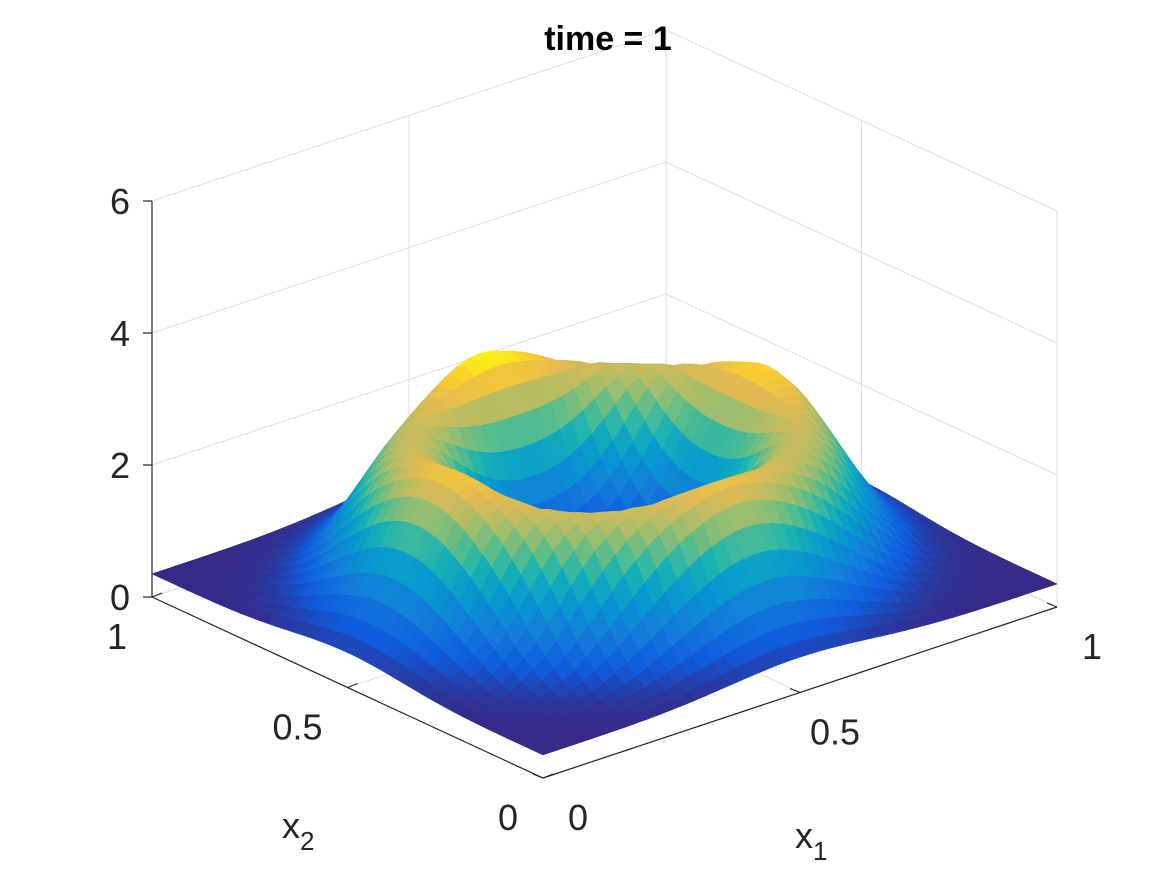  Describe the element at coordinates (835, 732) in the screenshot. I see `x-tick-label: 0.5` at that location.